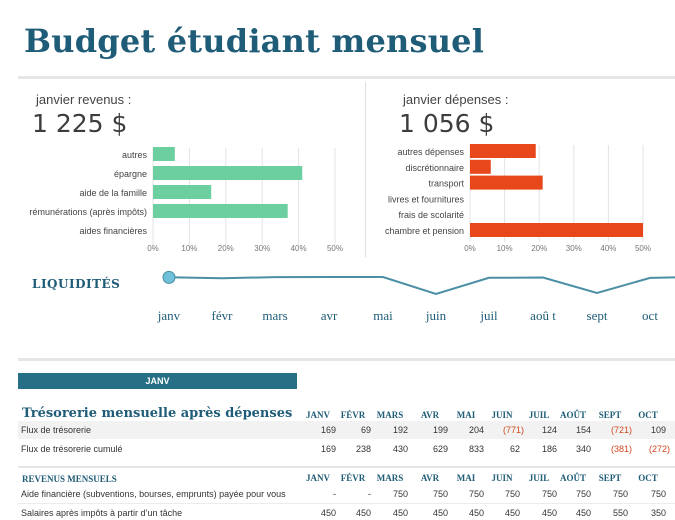  What do you see at coordinates (56, 430) in the screenshot?
I see `row-label: Flux de trésorerie` at bounding box center [56, 430].